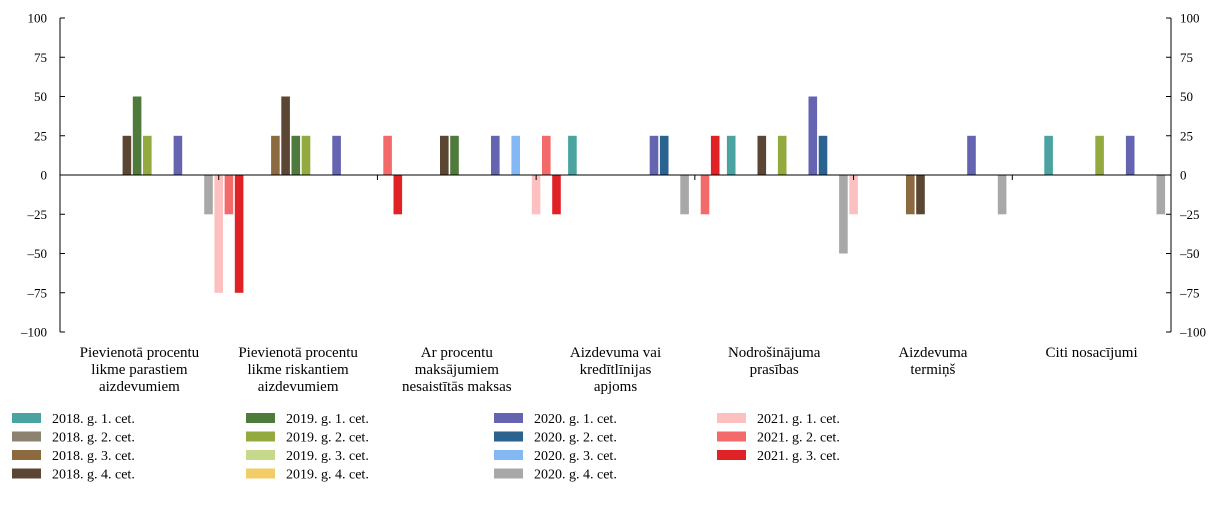 The image size is (1227, 506). Describe the element at coordinates (140, 353) in the screenshot. I see `category-label-line: Pievienotā procentu` at that location.